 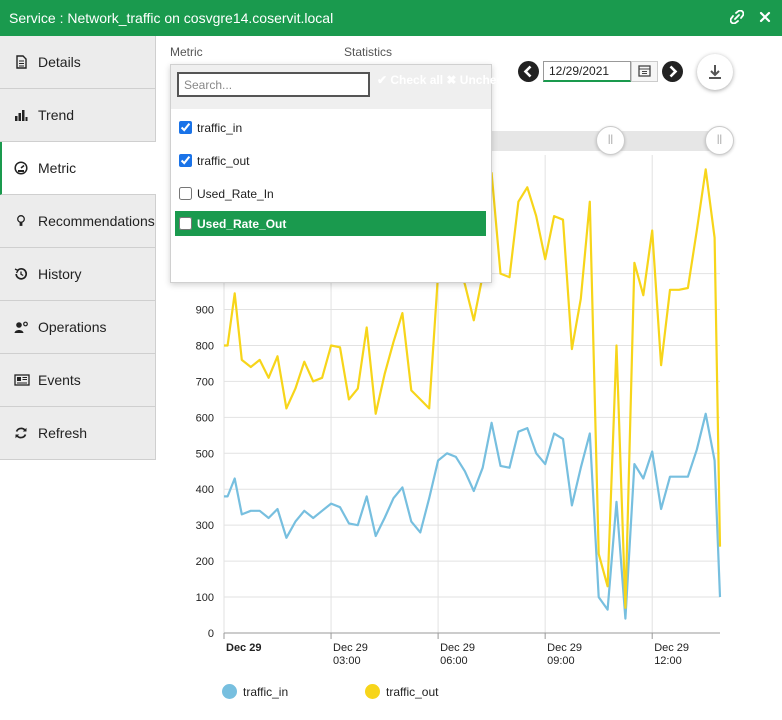 I want to click on metric-option-traffic-out: traffic_out, so click(x=330, y=160).